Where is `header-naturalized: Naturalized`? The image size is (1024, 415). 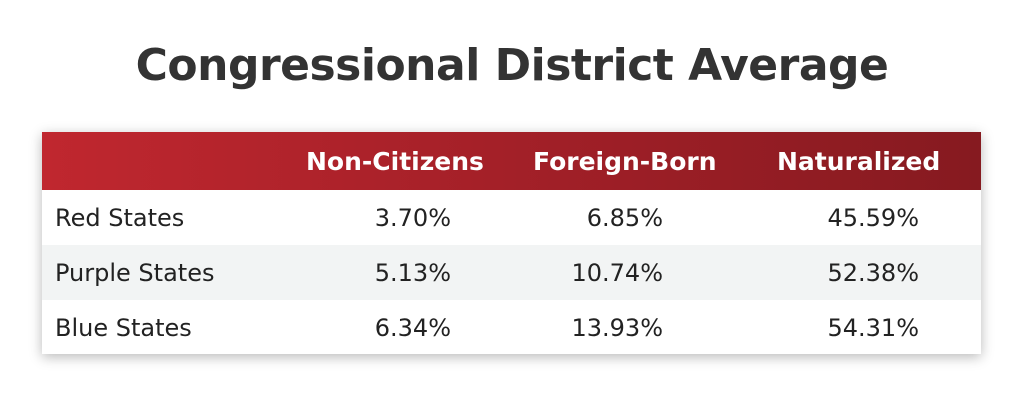
header-naturalized: Naturalized is located at coordinates (859, 161).